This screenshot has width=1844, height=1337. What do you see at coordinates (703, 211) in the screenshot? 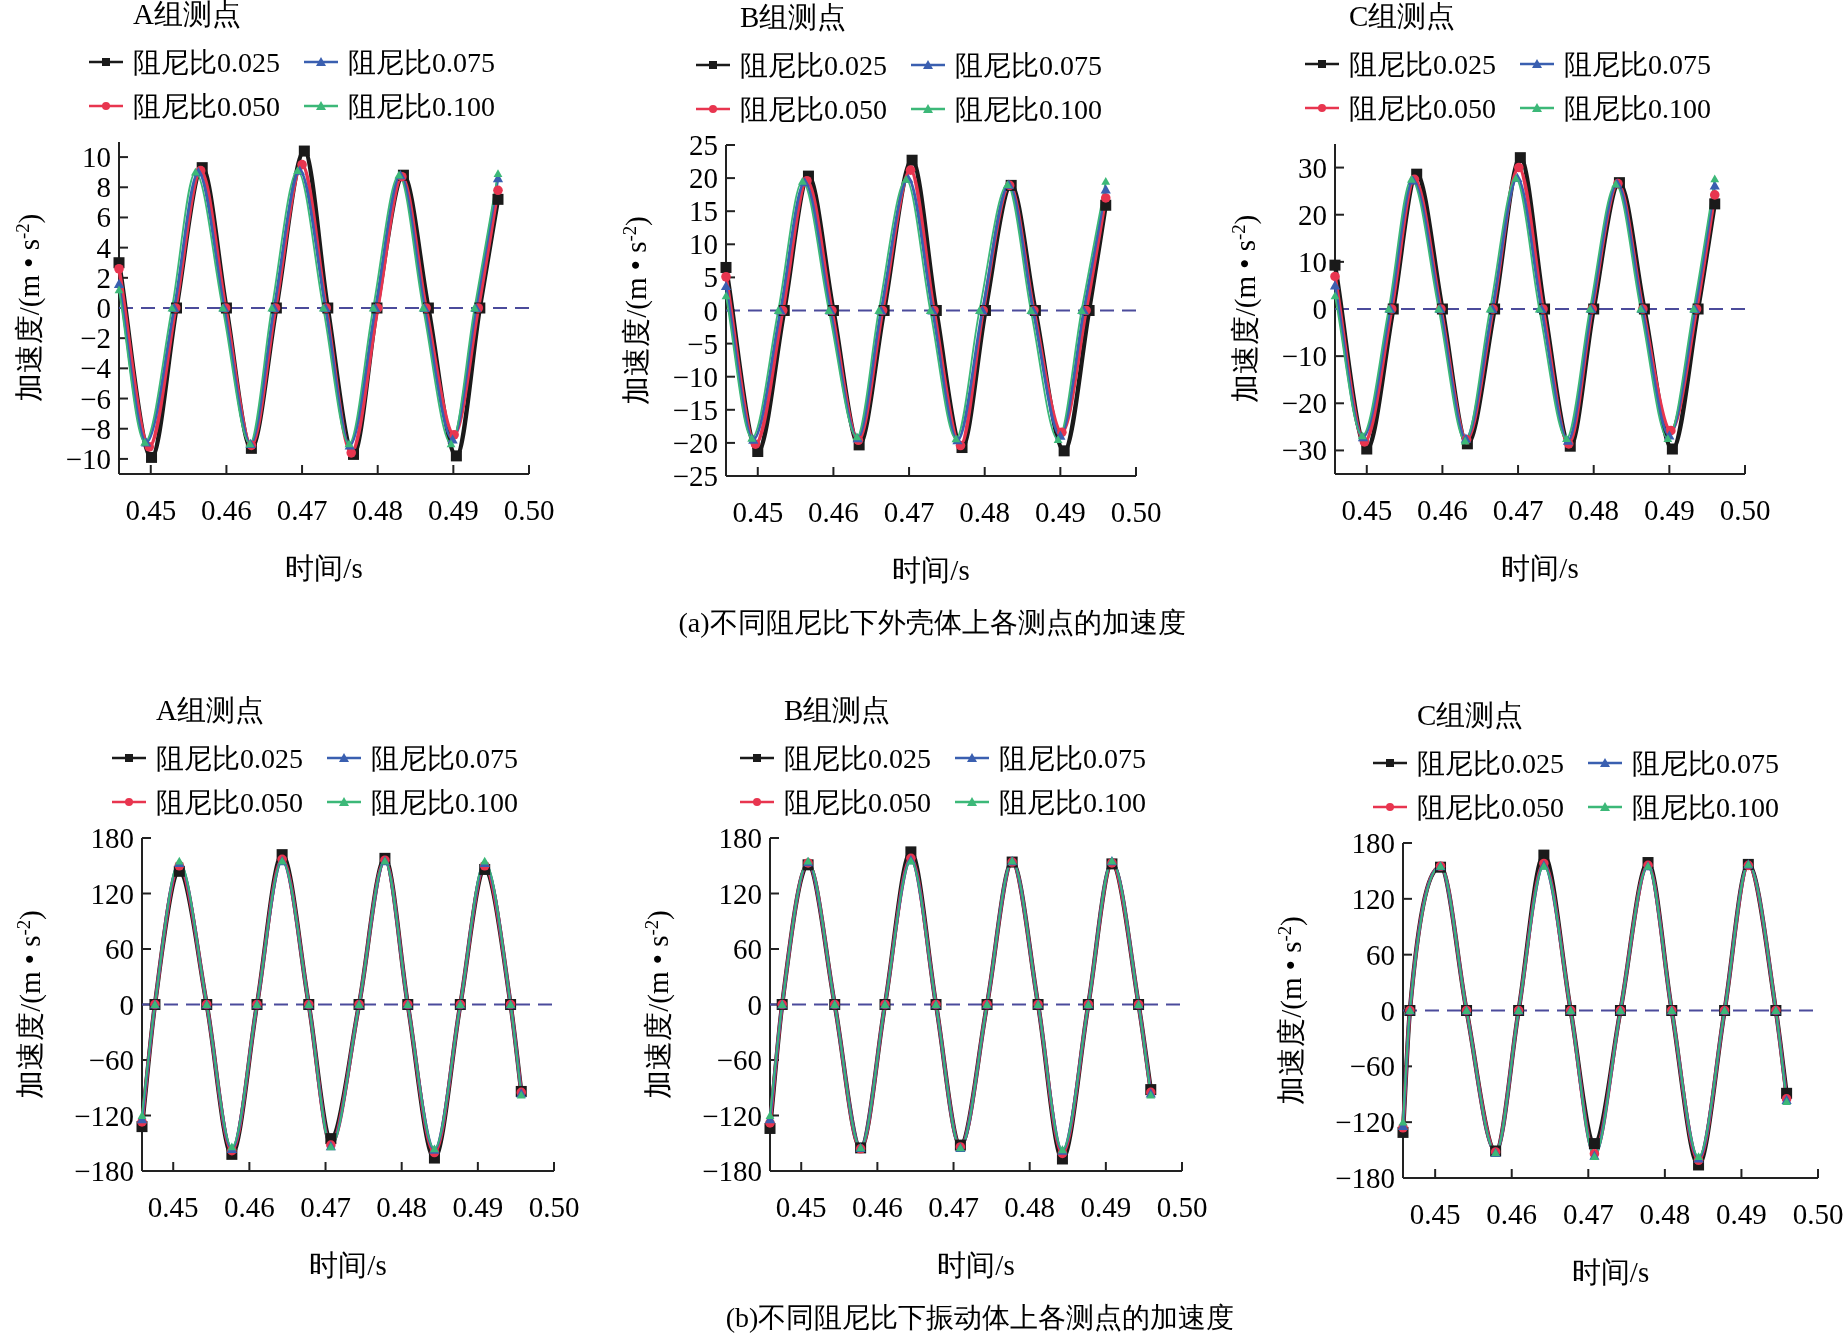
I see `y-tick-label: 15` at bounding box center [703, 211].